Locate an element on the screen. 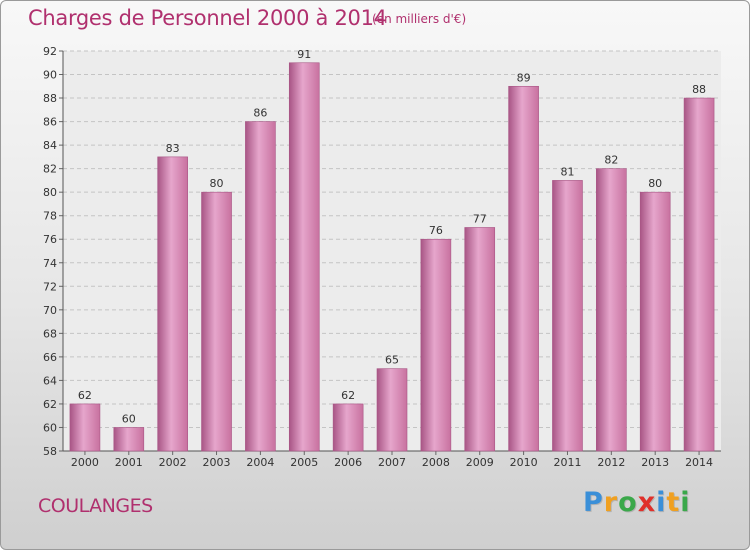 Image resolution: width=750 pixels, height=550 pixels. chart-title: Charges de Personnel 2000 à 2014 is located at coordinates (207, 18).